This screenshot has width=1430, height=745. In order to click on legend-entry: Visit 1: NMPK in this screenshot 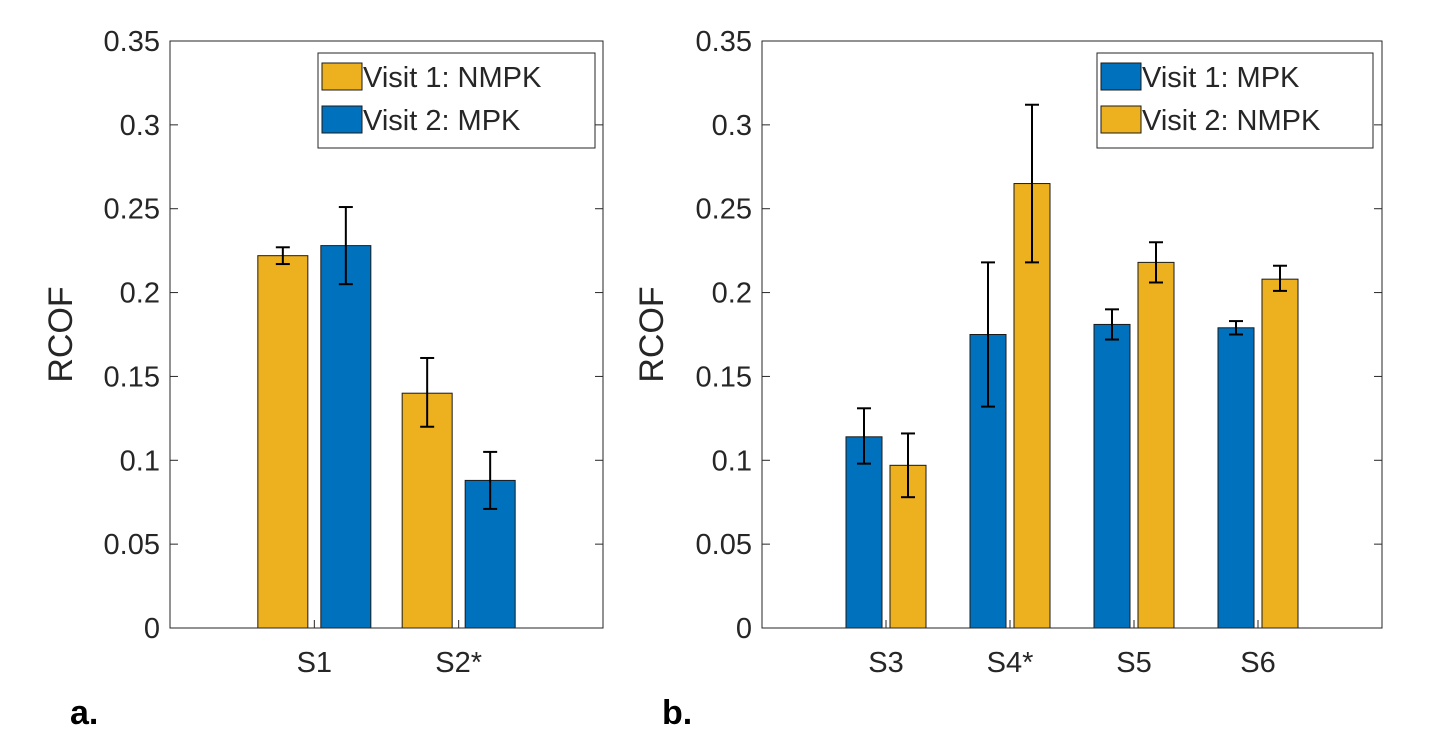, I will do `click(452, 78)`.